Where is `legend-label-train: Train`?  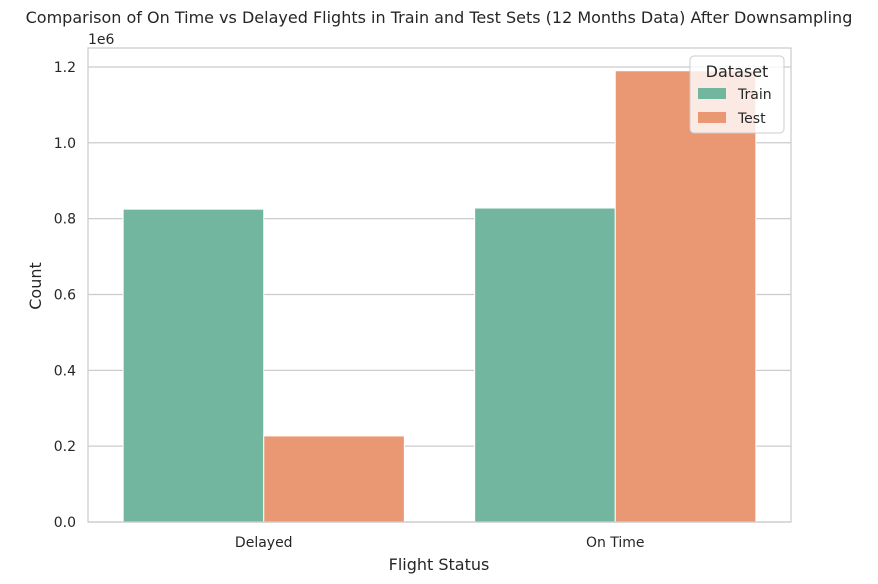 legend-label-train: Train is located at coordinates (754, 95).